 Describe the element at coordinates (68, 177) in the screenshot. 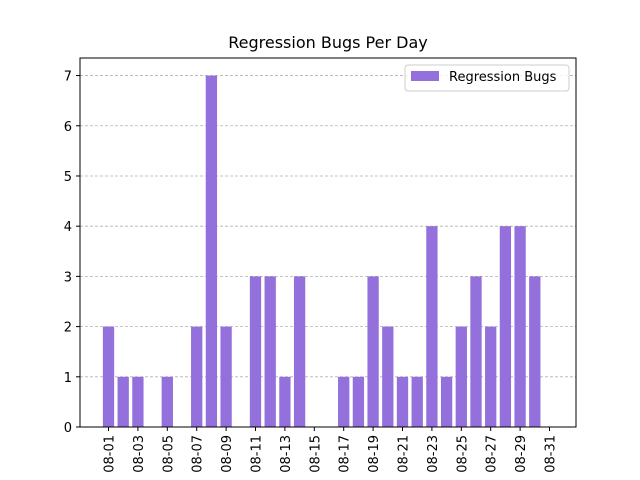

I see `y-tick-label: 5` at that location.